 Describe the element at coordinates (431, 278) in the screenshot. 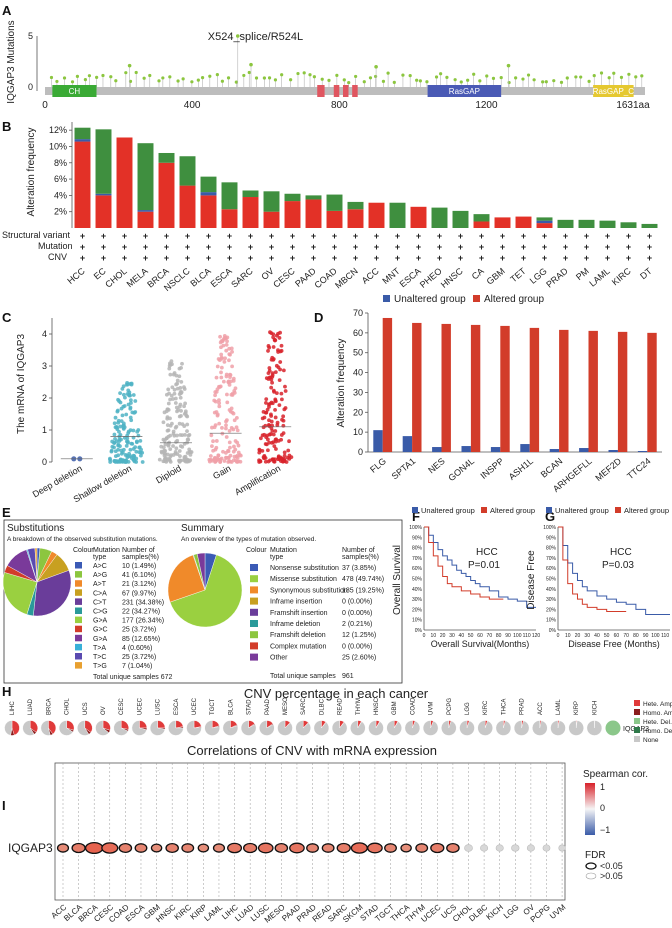

I see `x-tick-label: PHEO` at that location.